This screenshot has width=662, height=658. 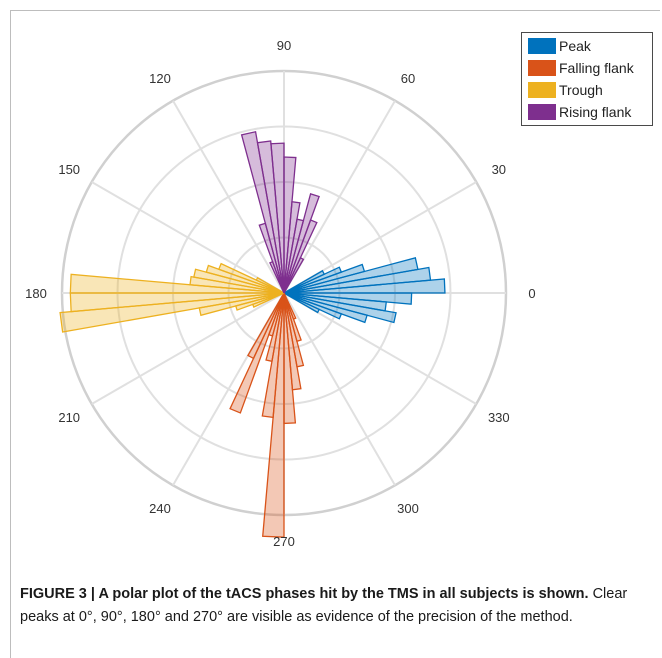 What do you see at coordinates (581, 90) in the screenshot?
I see `legend-label: Trough` at bounding box center [581, 90].